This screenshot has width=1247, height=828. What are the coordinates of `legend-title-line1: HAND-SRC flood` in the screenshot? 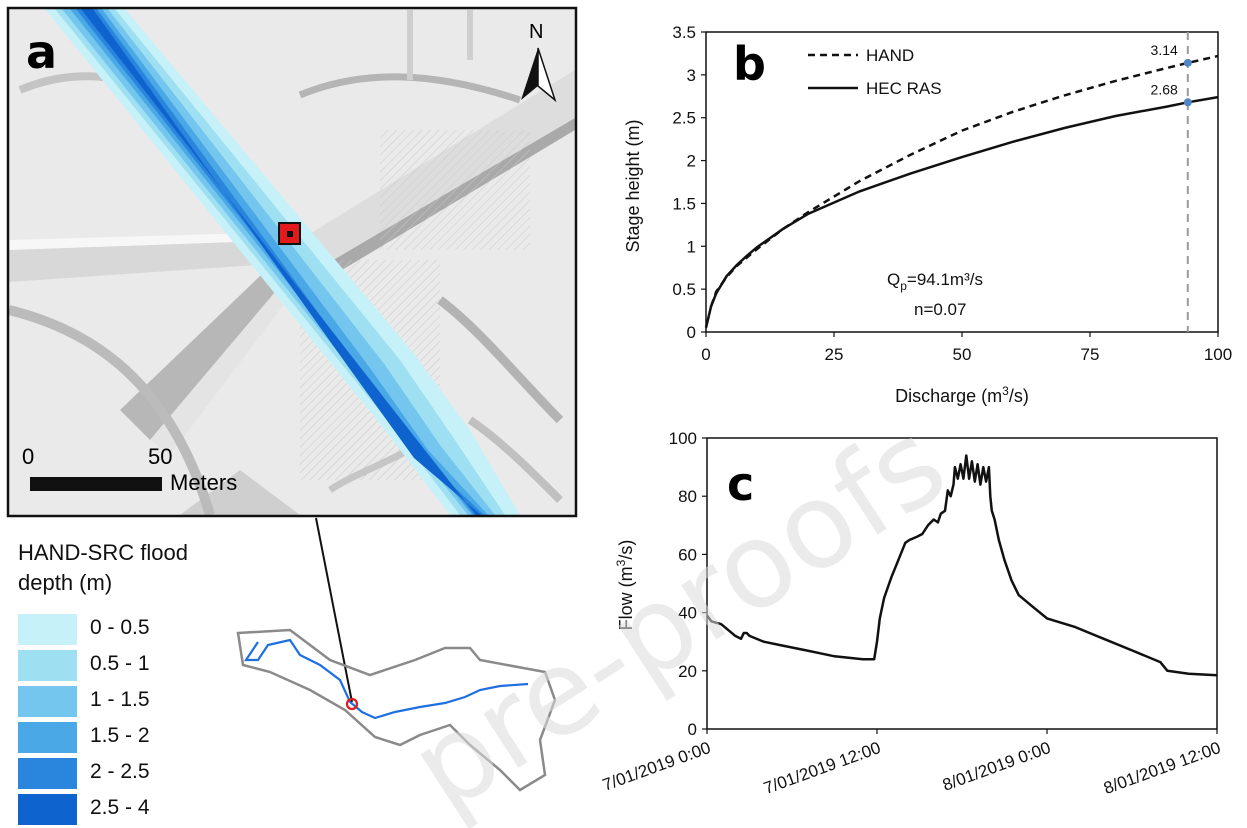 It's located at (103, 552).